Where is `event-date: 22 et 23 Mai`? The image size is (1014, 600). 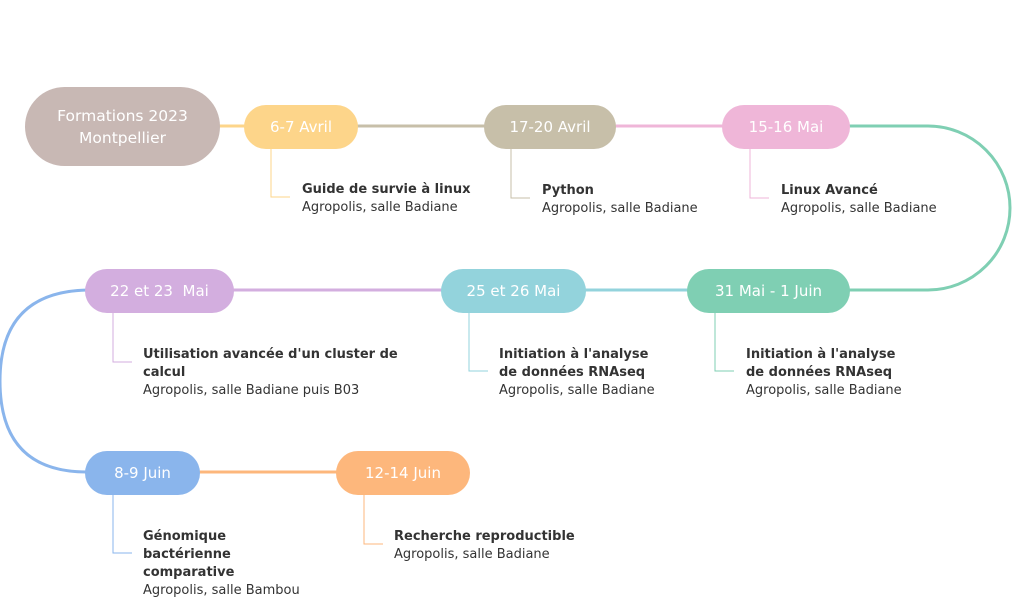
event-date: 22 et 23 Mai is located at coordinates (159, 291).